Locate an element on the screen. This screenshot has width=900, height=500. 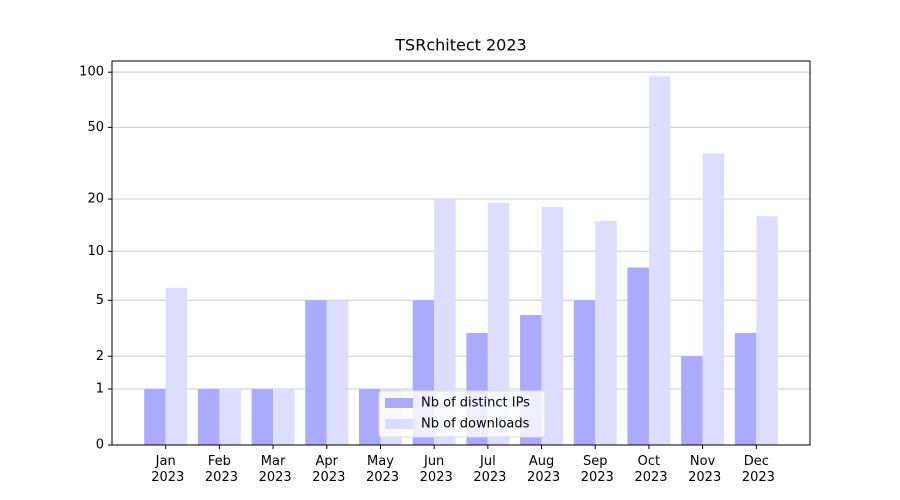
x-tick-label-line: Nov is located at coordinates (703, 461).